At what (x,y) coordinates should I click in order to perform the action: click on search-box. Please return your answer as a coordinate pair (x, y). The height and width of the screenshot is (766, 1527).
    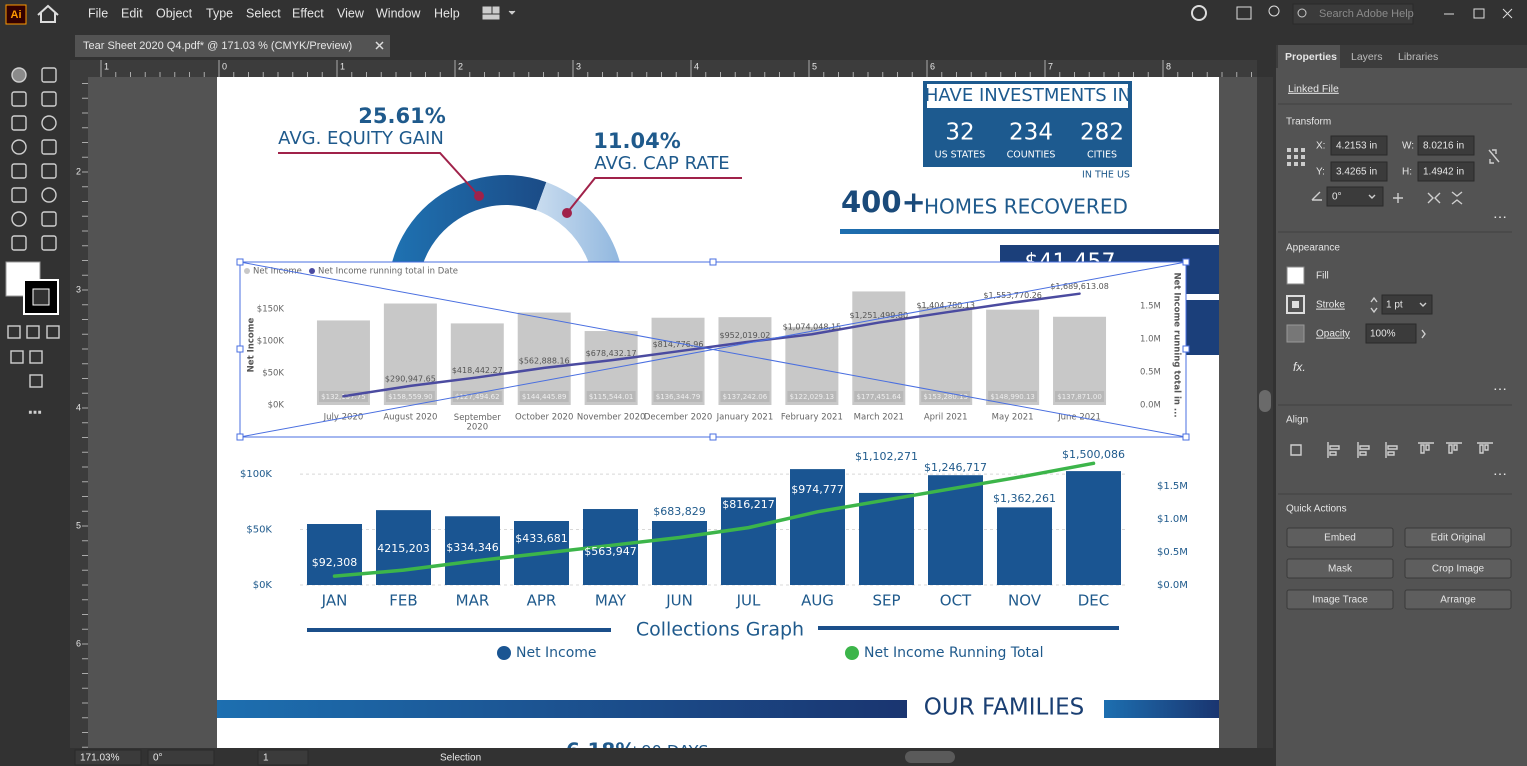
    Looking at the image, I should click on (1353, 14).